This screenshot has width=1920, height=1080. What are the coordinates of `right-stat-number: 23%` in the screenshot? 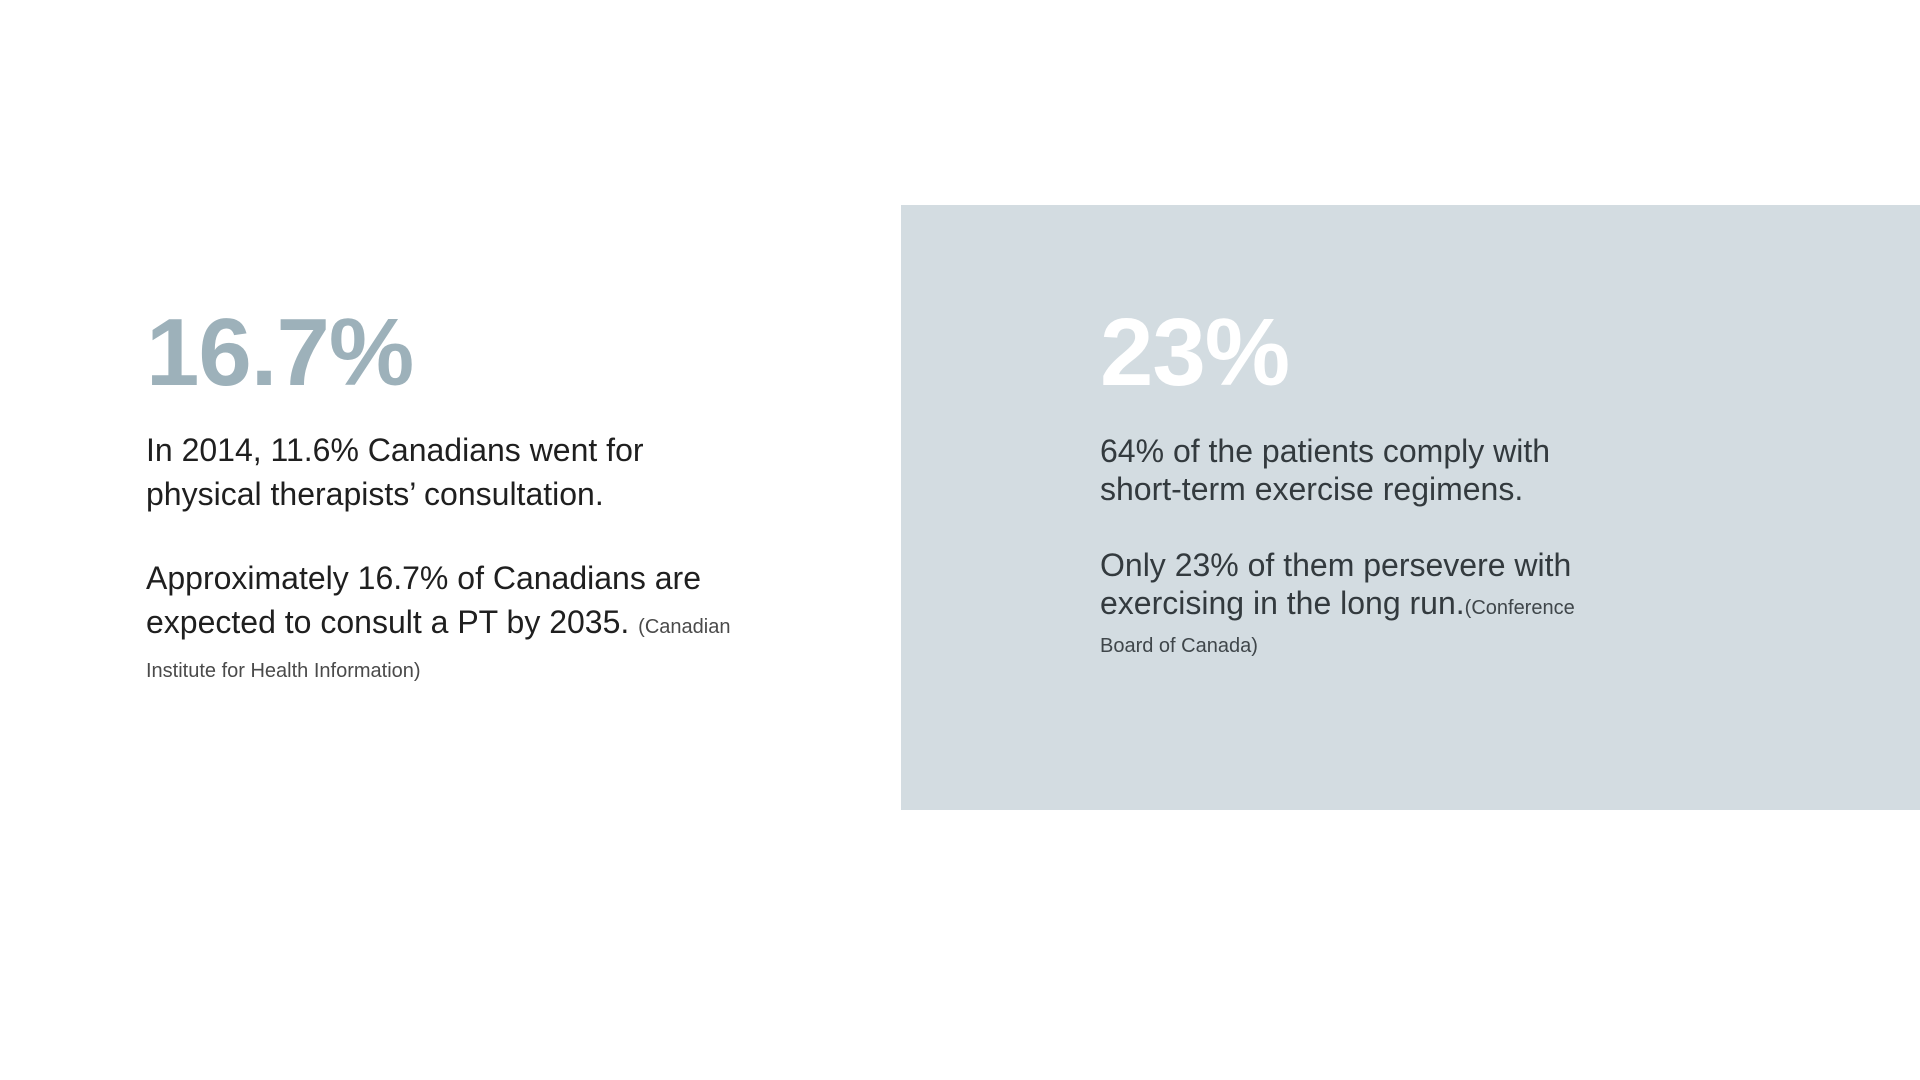 It's located at (1195, 352).